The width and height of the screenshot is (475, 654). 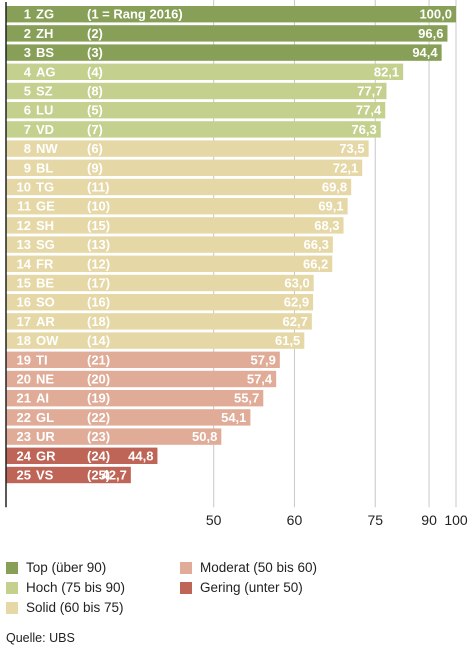 I want to click on bar-prev-rank-GL: (22), so click(x=98, y=417).